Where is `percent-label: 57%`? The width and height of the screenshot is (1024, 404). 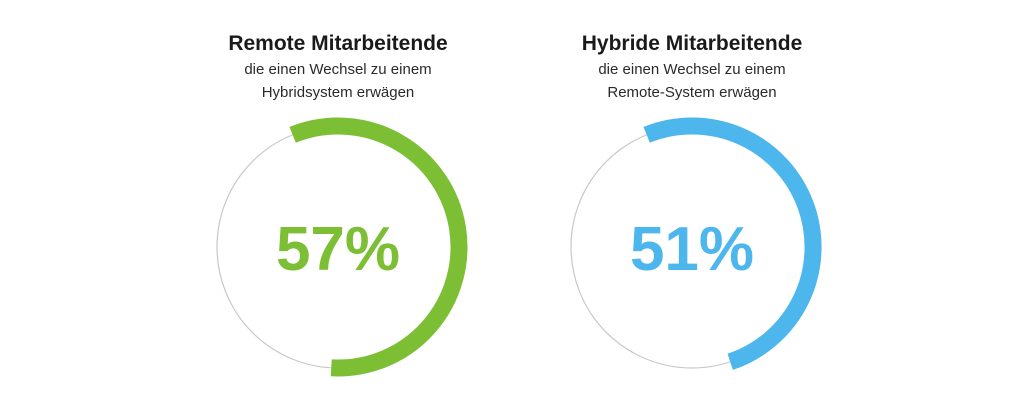 percent-label: 57% is located at coordinates (338, 249).